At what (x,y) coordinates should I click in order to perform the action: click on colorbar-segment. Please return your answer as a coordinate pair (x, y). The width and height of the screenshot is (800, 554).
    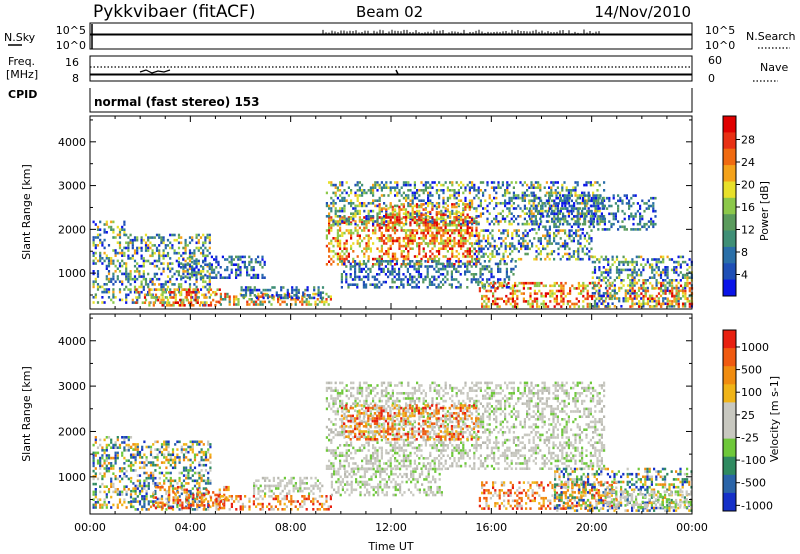
    Looking at the image, I should click on (729, 206).